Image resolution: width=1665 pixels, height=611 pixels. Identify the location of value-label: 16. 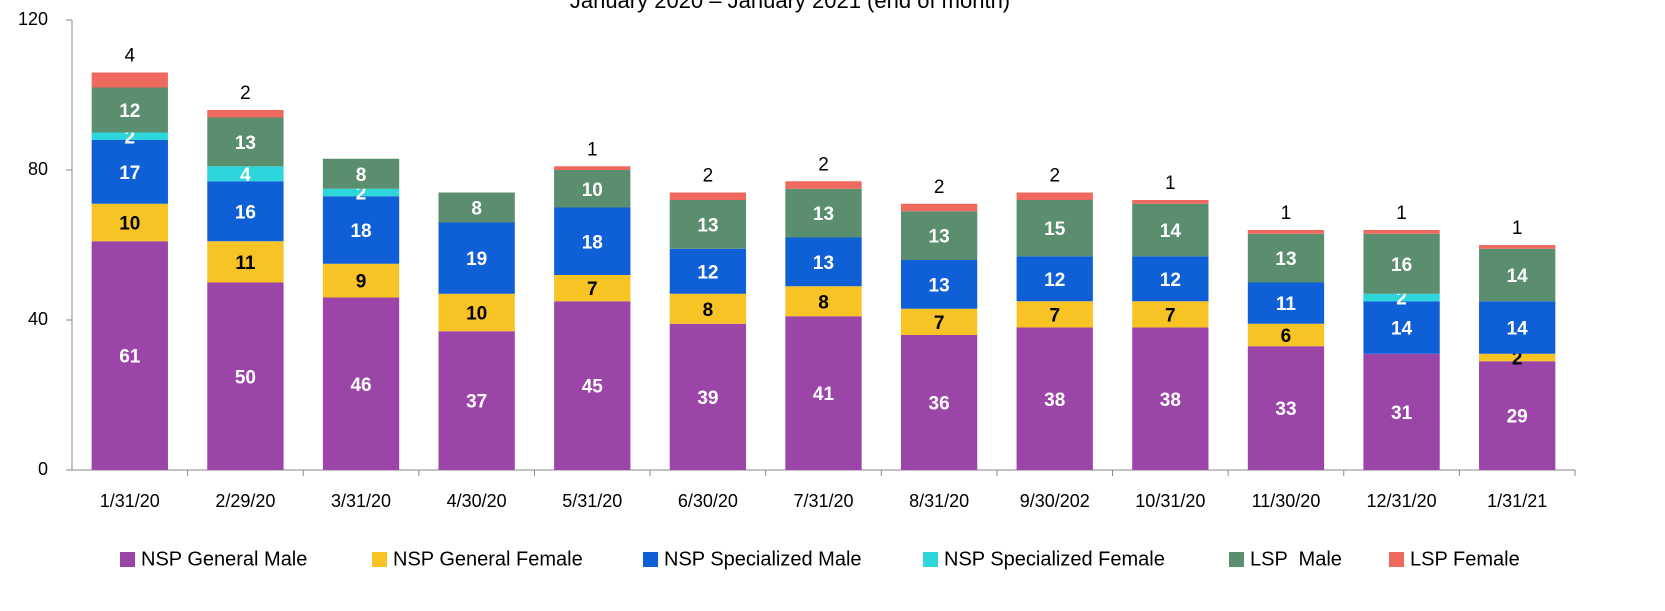
(1401, 265).